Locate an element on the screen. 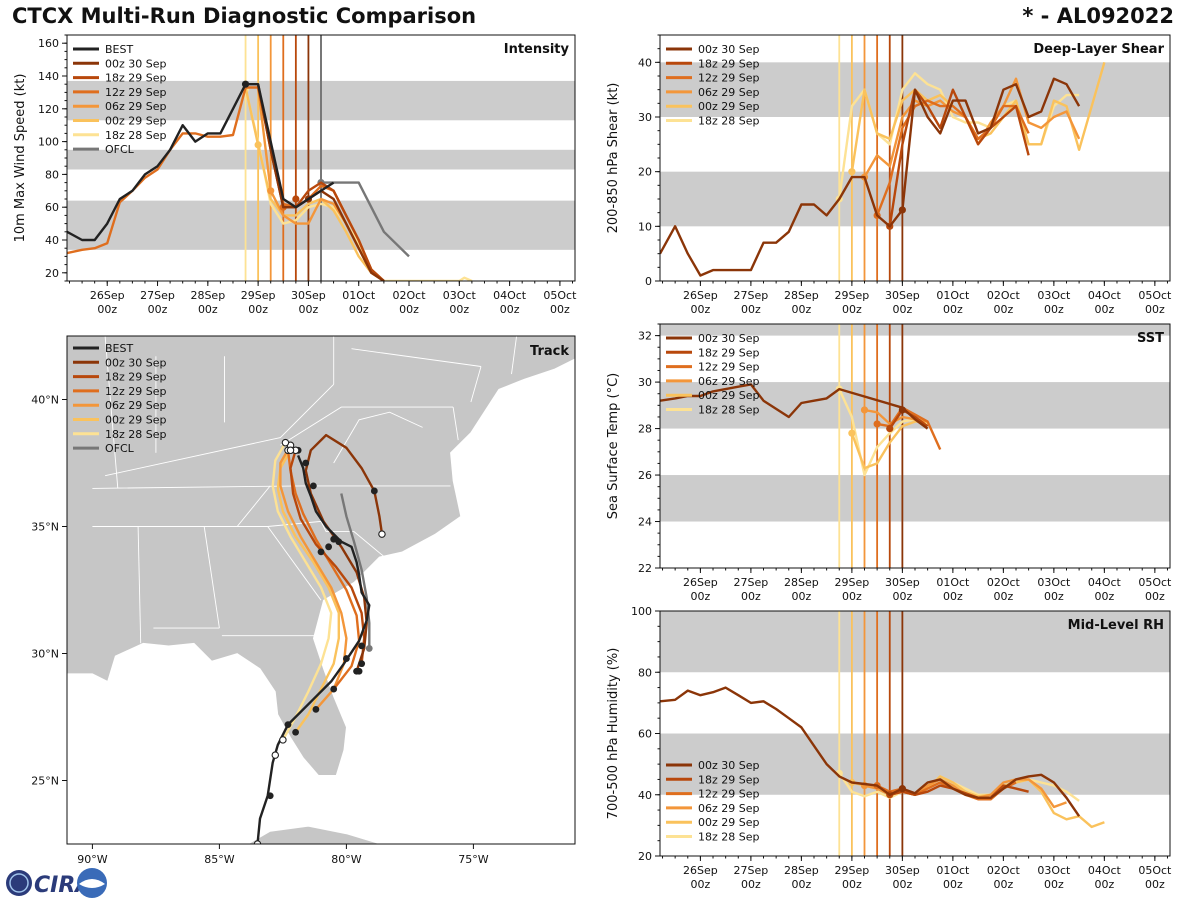  y-axis-label: 10m Max Wind Speed (kt) is located at coordinates (20, 158).